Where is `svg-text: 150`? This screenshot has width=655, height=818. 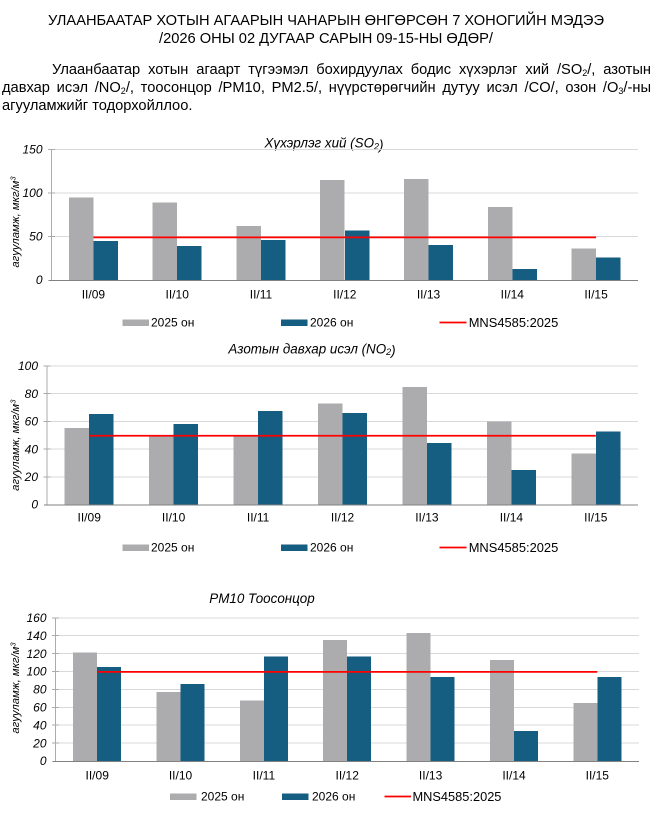
svg-text: 150 is located at coordinates (32, 150).